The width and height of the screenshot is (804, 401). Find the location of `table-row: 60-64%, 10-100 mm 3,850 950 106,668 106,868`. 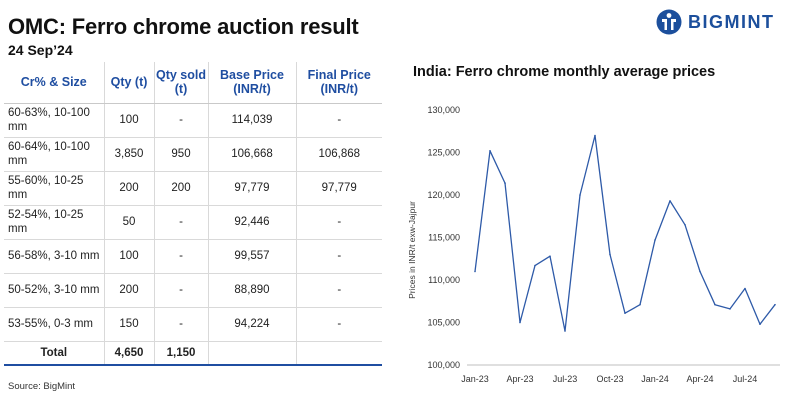

table-row: 60-64%, 10-100 mm 3,850 950 106,668 106,868 is located at coordinates (193, 154).